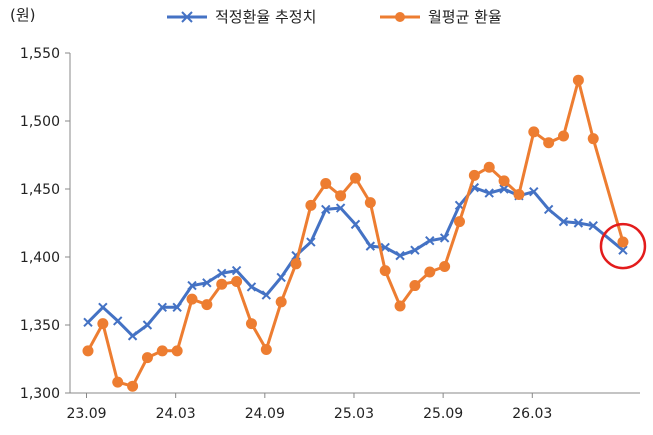  Describe the element at coordinates (176, 414) in the screenshot. I see `x-tick-label: 24.03` at that location.